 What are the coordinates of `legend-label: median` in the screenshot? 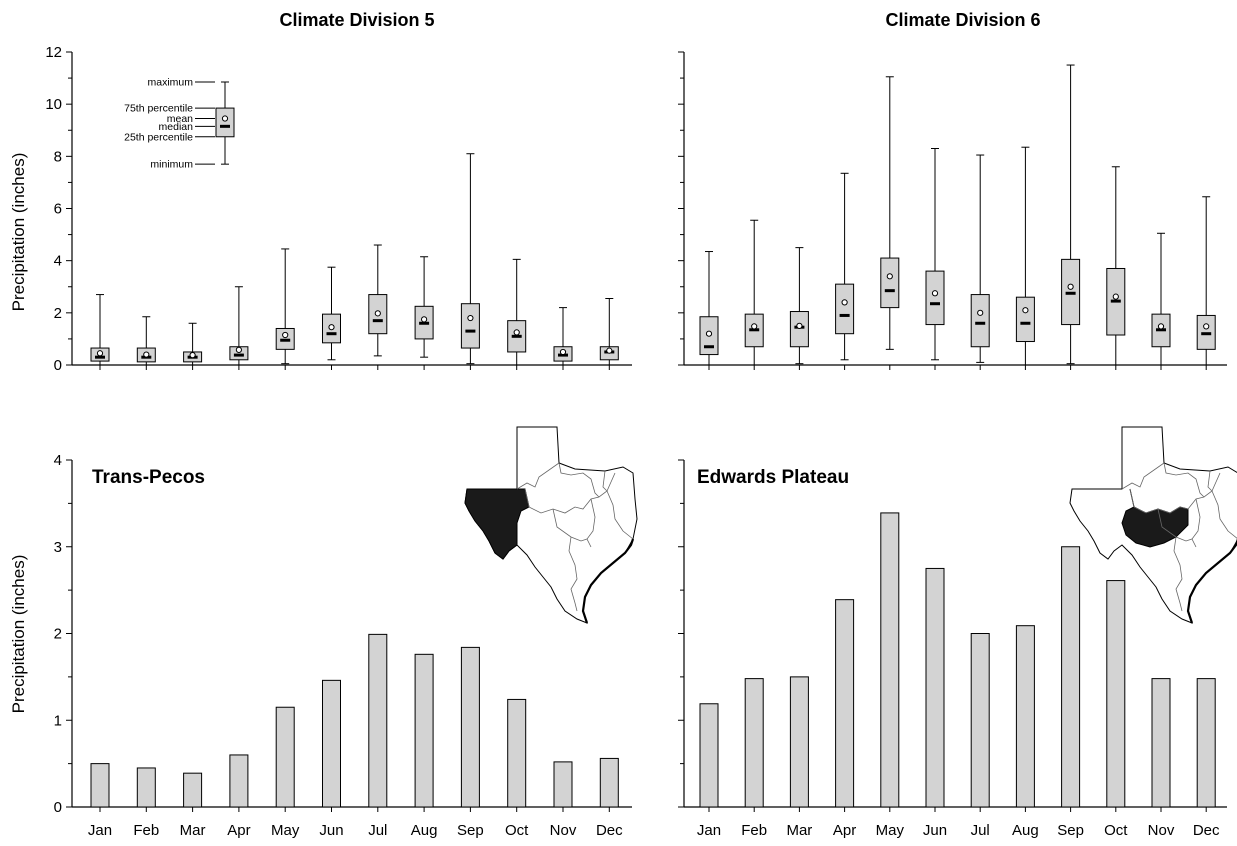 It's located at (176, 127).